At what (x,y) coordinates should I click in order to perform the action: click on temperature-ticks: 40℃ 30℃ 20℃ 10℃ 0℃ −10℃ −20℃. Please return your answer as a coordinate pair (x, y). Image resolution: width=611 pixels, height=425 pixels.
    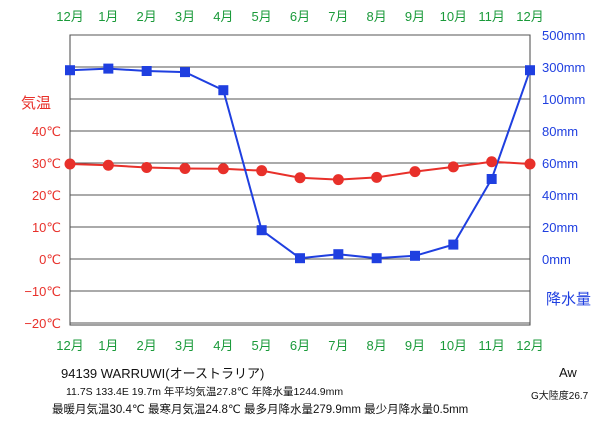
    Looking at the image, I should click on (42, 227).